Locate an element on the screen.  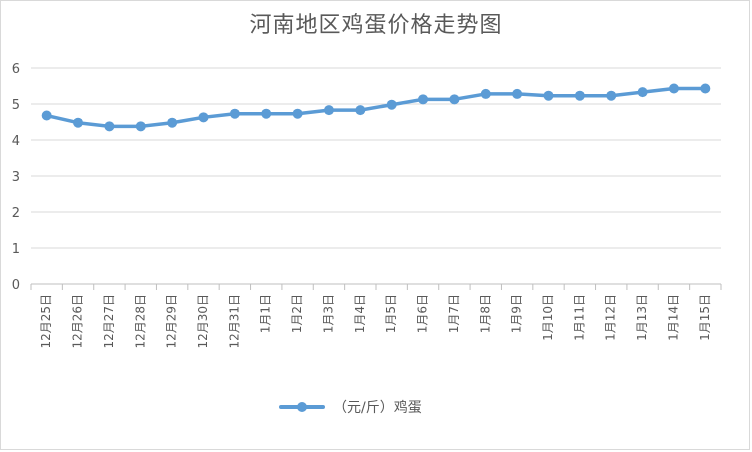
x-tick-label: 1月6日 is located at coordinates (423, 313).